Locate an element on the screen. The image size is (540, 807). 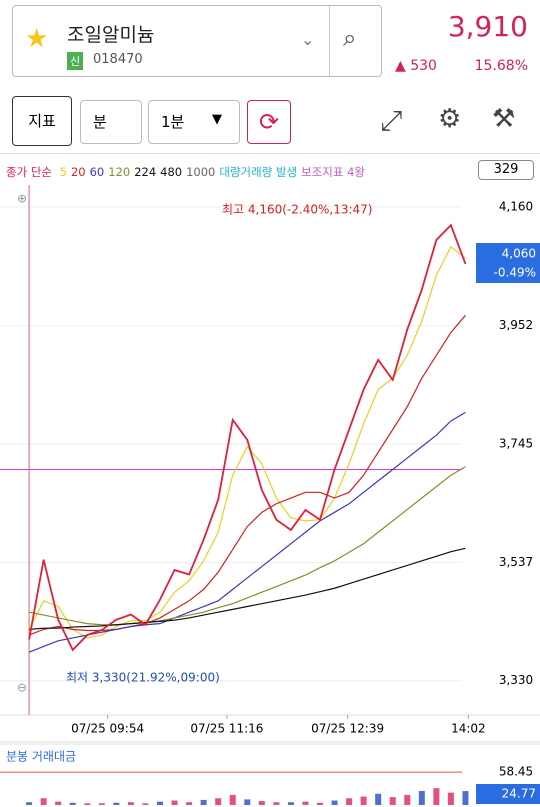
price: 3,910 is located at coordinates (487, 26).